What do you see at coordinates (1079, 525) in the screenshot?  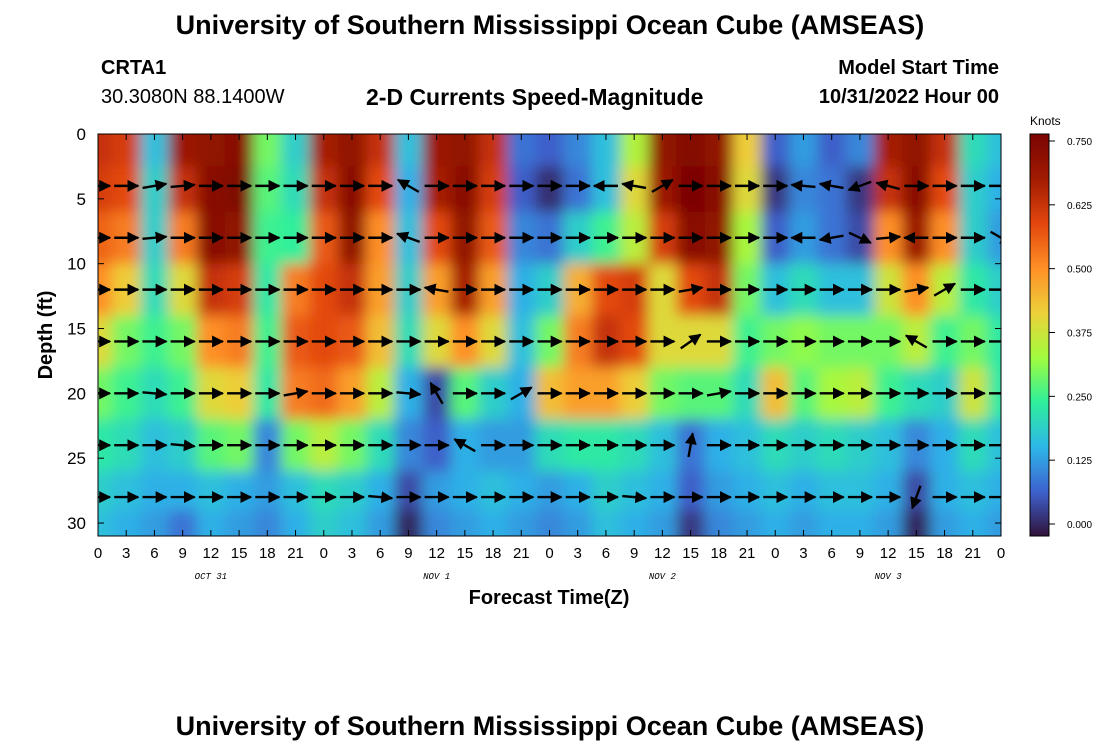 I see `colorbar-tick-label: 0.000` at bounding box center [1079, 525].